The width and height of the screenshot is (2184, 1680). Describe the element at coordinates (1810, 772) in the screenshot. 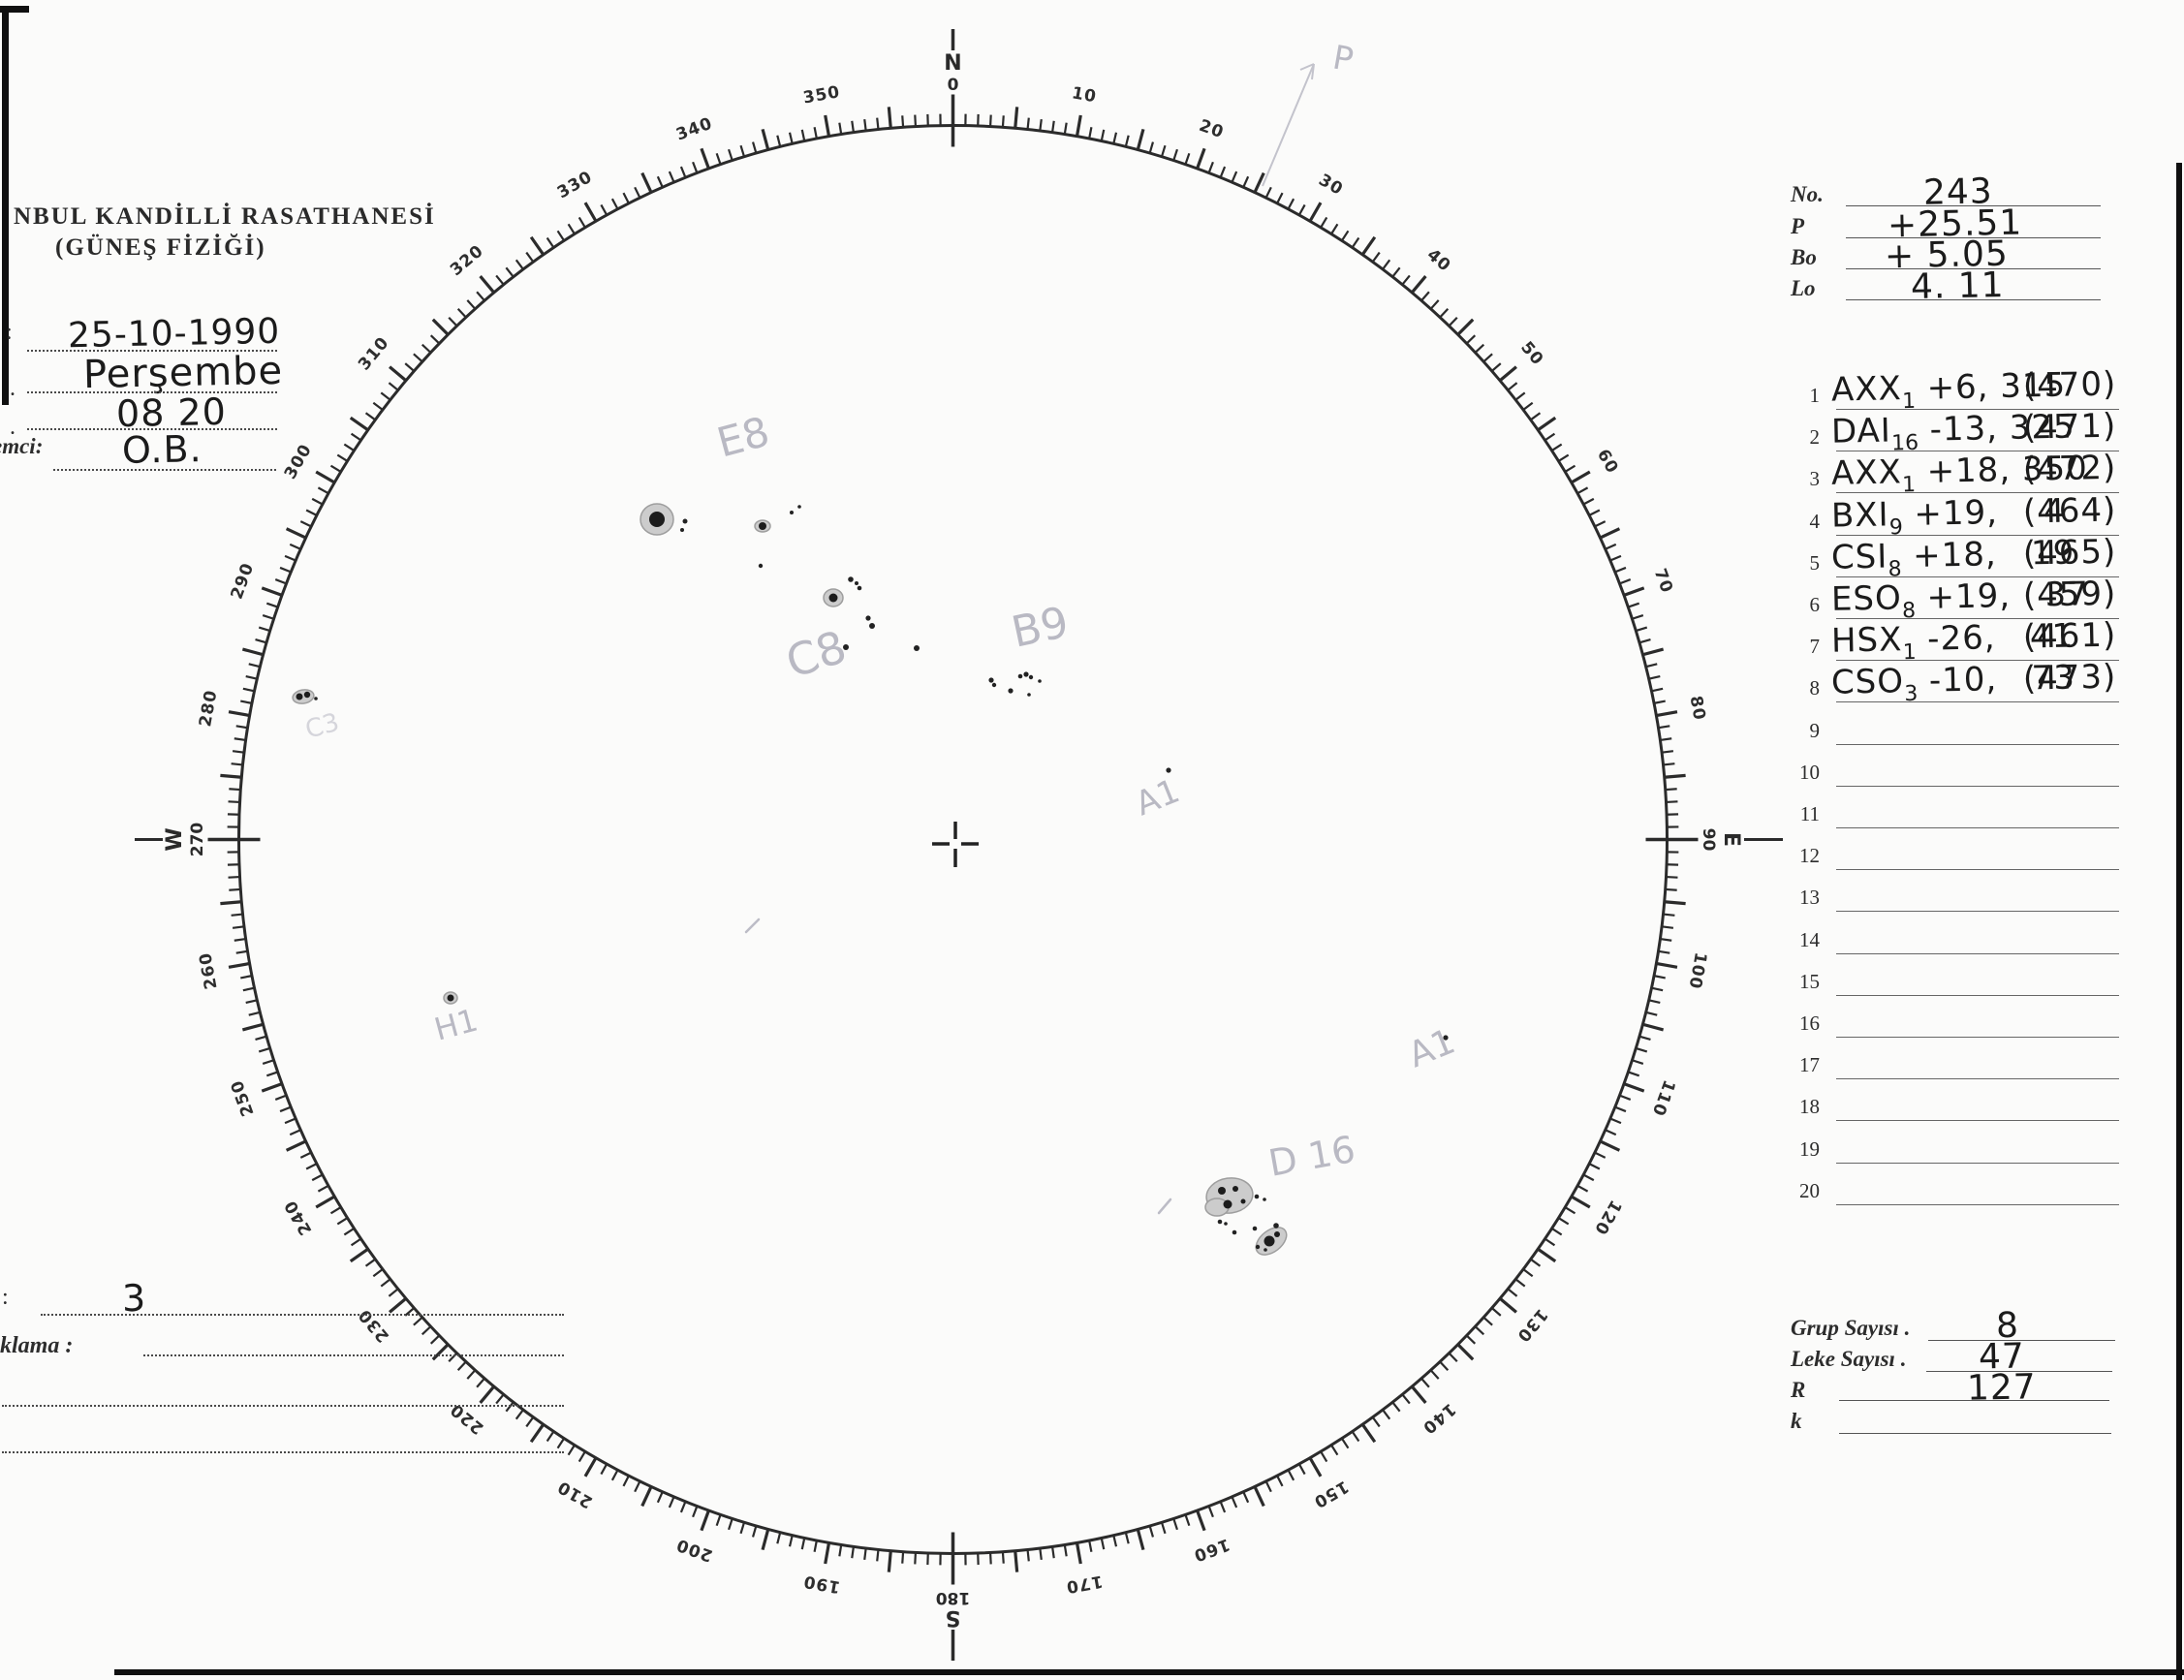

I see `group-row-number: 10` at that location.